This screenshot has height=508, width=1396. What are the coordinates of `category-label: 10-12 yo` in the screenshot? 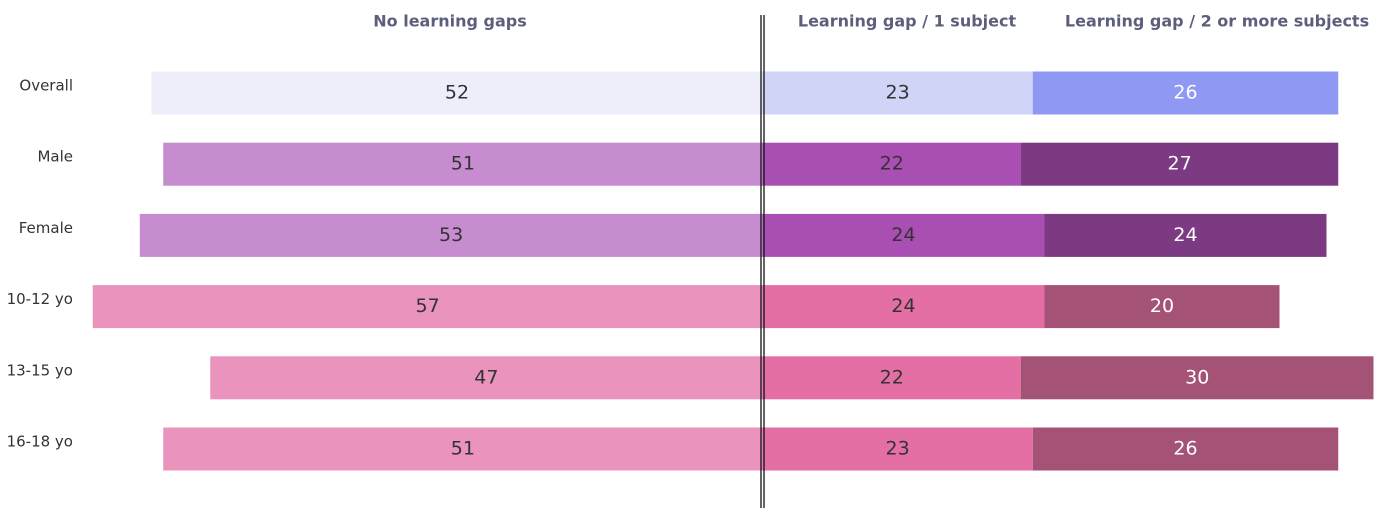 It's located at (40, 299).